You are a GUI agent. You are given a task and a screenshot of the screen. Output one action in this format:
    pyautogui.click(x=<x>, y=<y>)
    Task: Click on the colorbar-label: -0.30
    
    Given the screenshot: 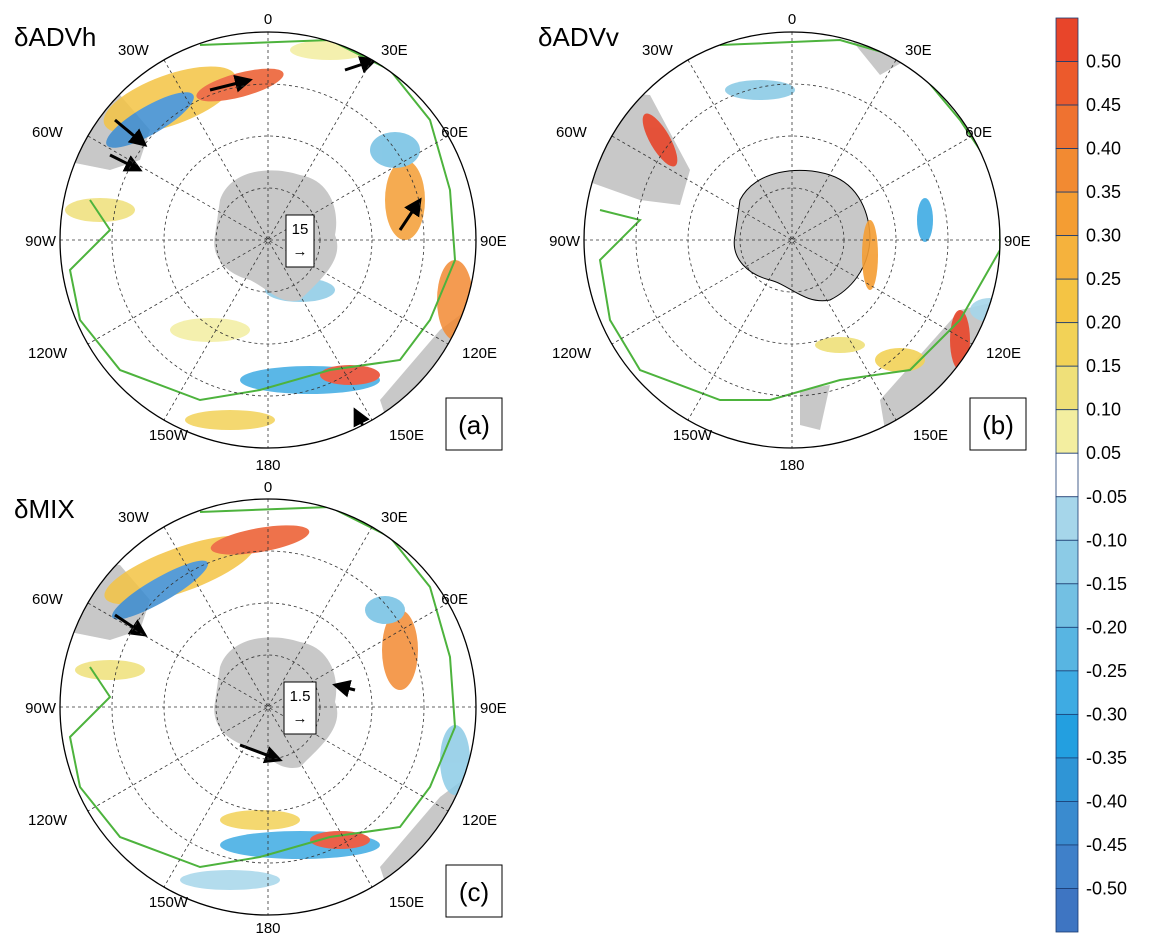 What is the action you would take?
    pyautogui.click(x=1106, y=714)
    